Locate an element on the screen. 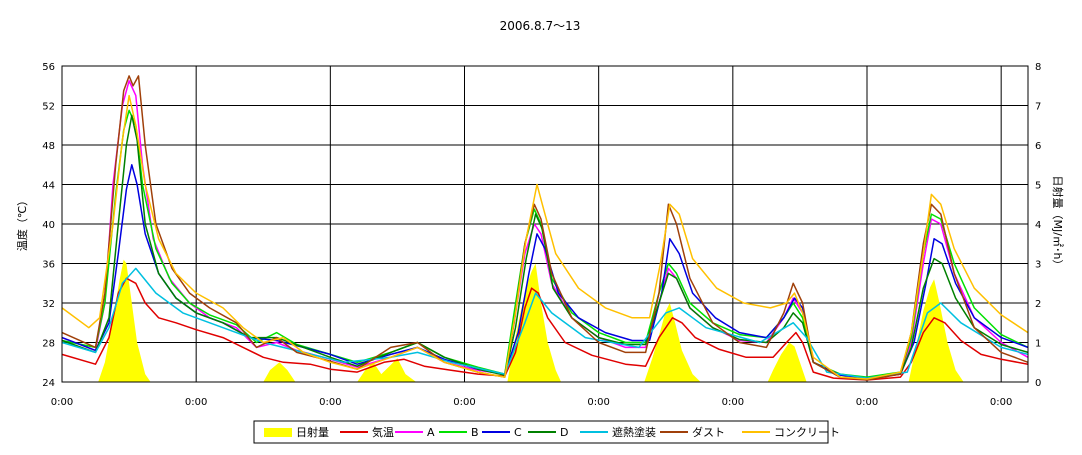  legend-entry-label: コンクリート is located at coordinates (807, 432).